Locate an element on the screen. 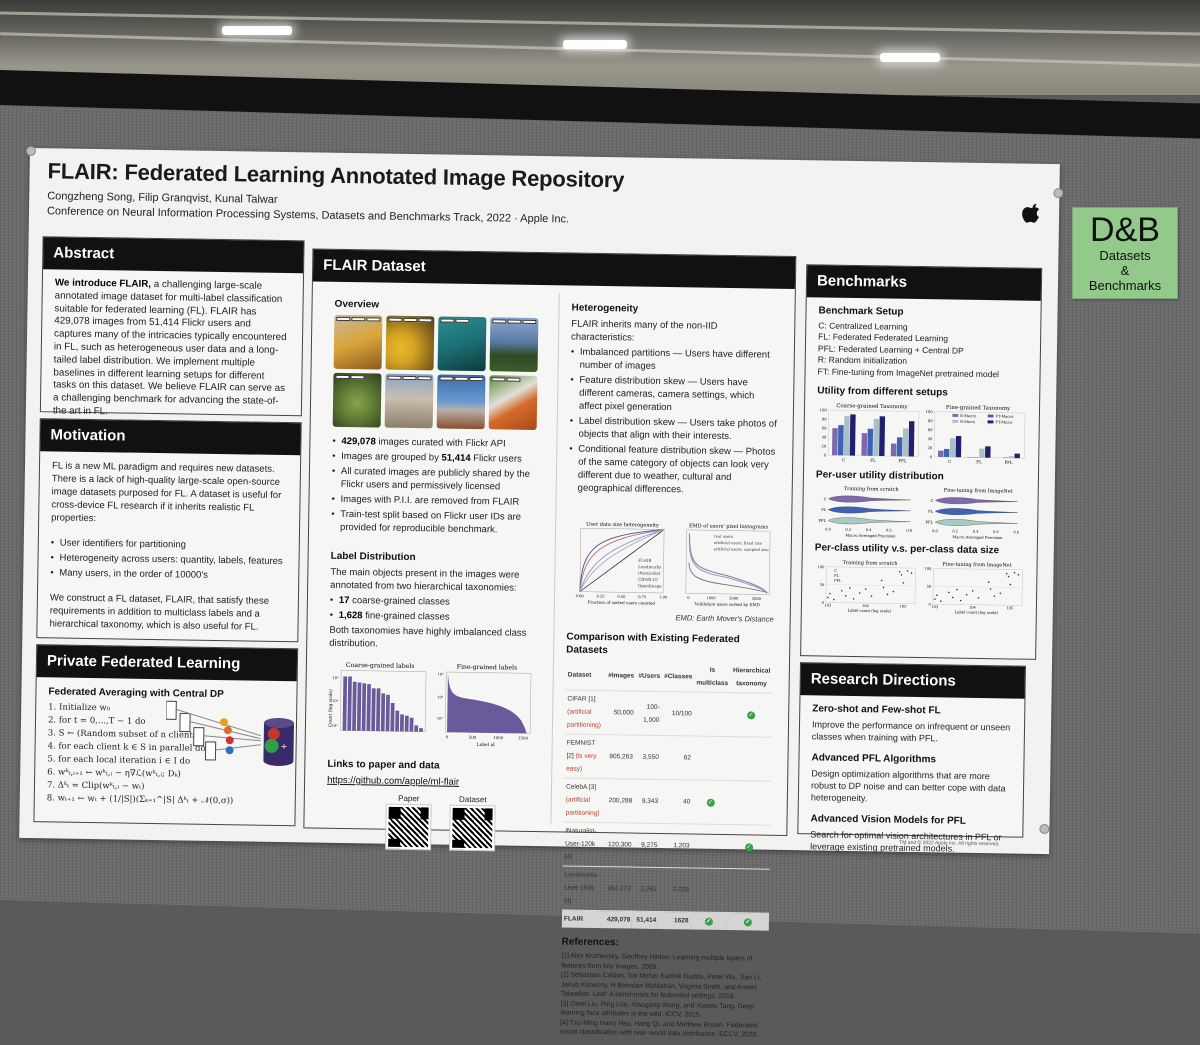 This screenshot has height=1045, width=1200. federated-diagram-icon: + is located at coordinates (230, 740).